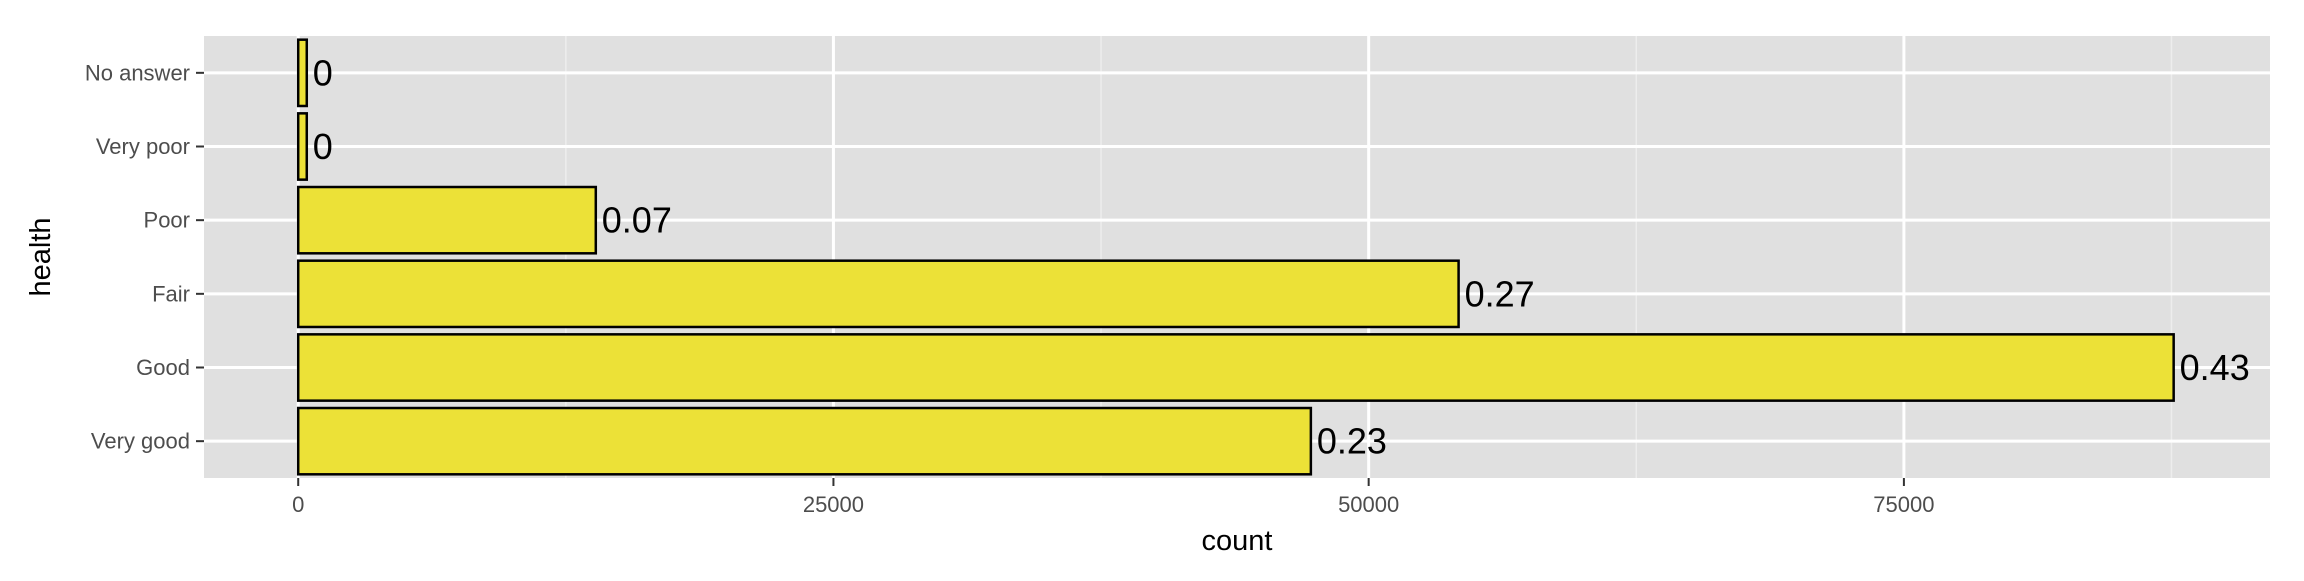  What do you see at coordinates (637, 220) in the screenshot?
I see `data-label: 0.07` at bounding box center [637, 220].